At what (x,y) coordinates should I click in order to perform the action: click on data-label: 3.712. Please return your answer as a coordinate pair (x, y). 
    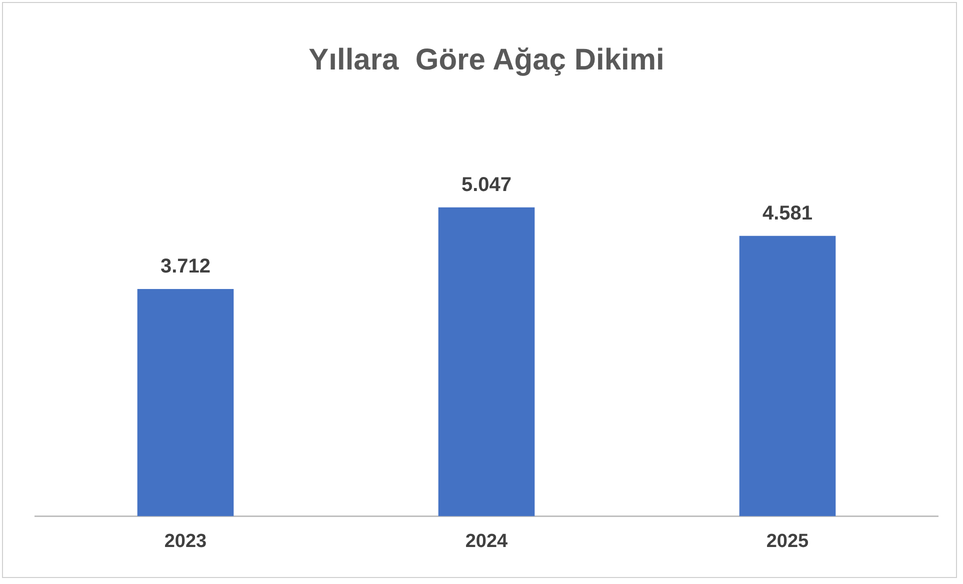
    Looking at the image, I should click on (185, 267).